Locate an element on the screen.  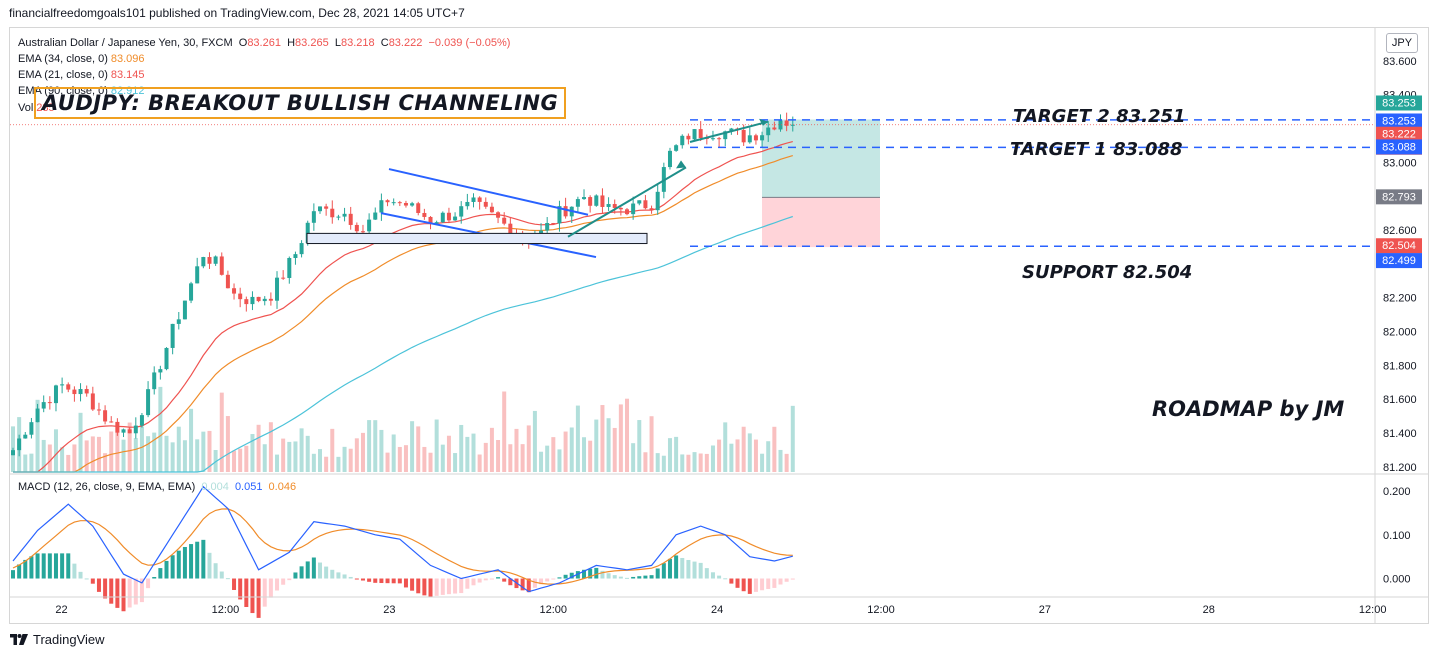
roadmap-annotation: ROADMAP by JM is located at coordinates (1248, 409).